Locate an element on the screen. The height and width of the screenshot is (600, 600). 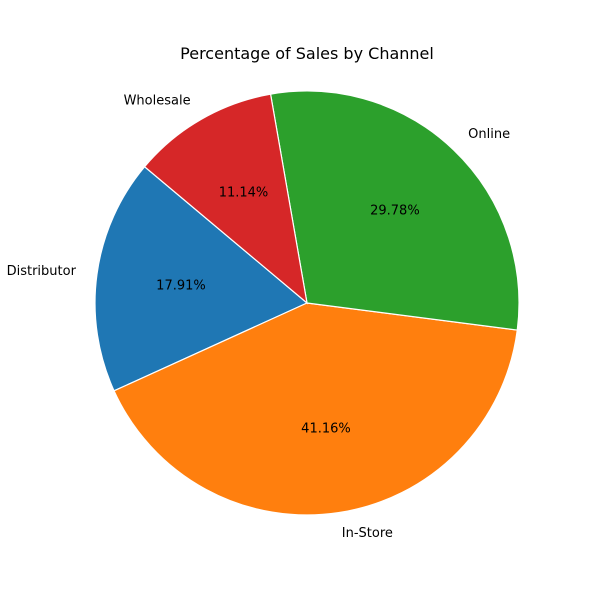
pct-label-online: 29.78% is located at coordinates (395, 211).